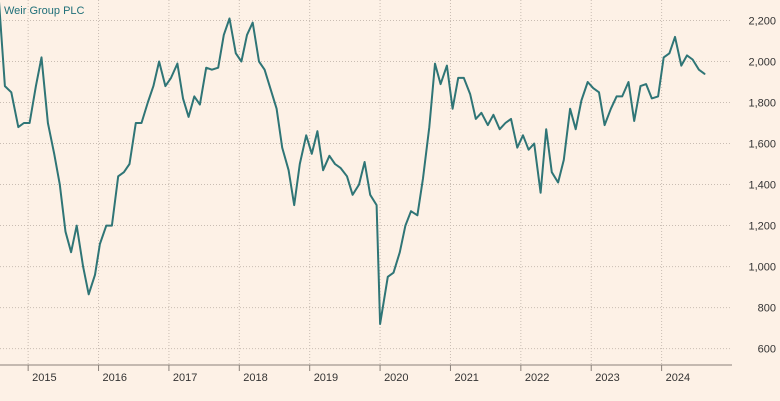 The height and width of the screenshot is (401, 780). What do you see at coordinates (366, 367) in the screenshot?
I see `x-axis` at bounding box center [366, 367].